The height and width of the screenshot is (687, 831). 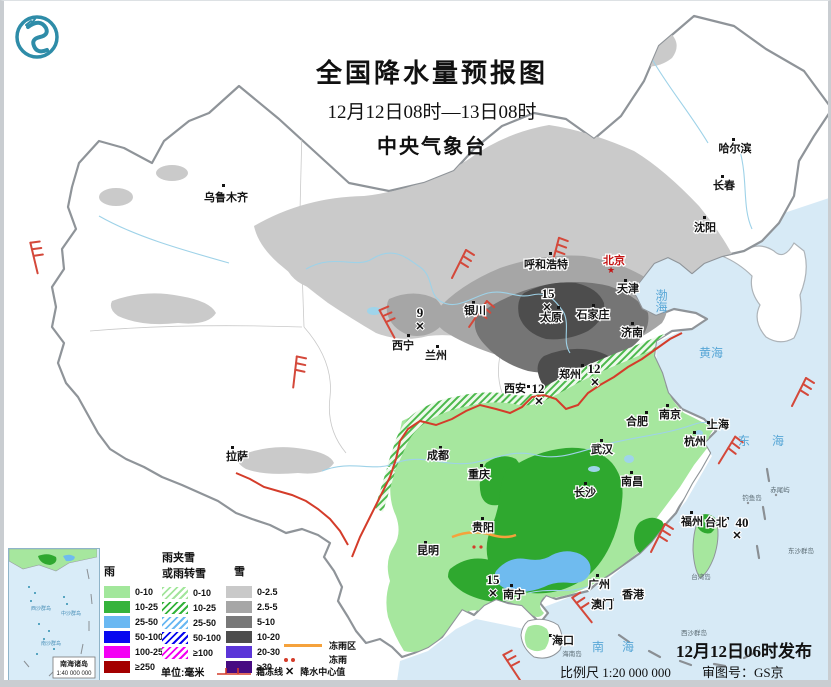 What do you see at coordinates (740, 528) in the screenshot?
I see `precip-center: 40✕` at bounding box center [740, 528].